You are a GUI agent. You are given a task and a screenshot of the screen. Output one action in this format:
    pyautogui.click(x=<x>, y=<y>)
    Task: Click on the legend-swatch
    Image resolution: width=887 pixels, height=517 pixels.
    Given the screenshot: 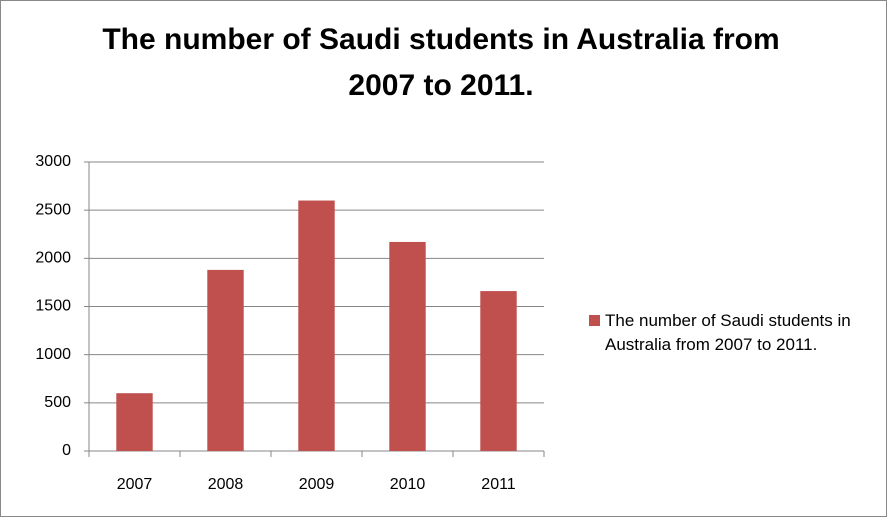 What is the action you would take?
    pyautogui.click(x=594, y=320)
    